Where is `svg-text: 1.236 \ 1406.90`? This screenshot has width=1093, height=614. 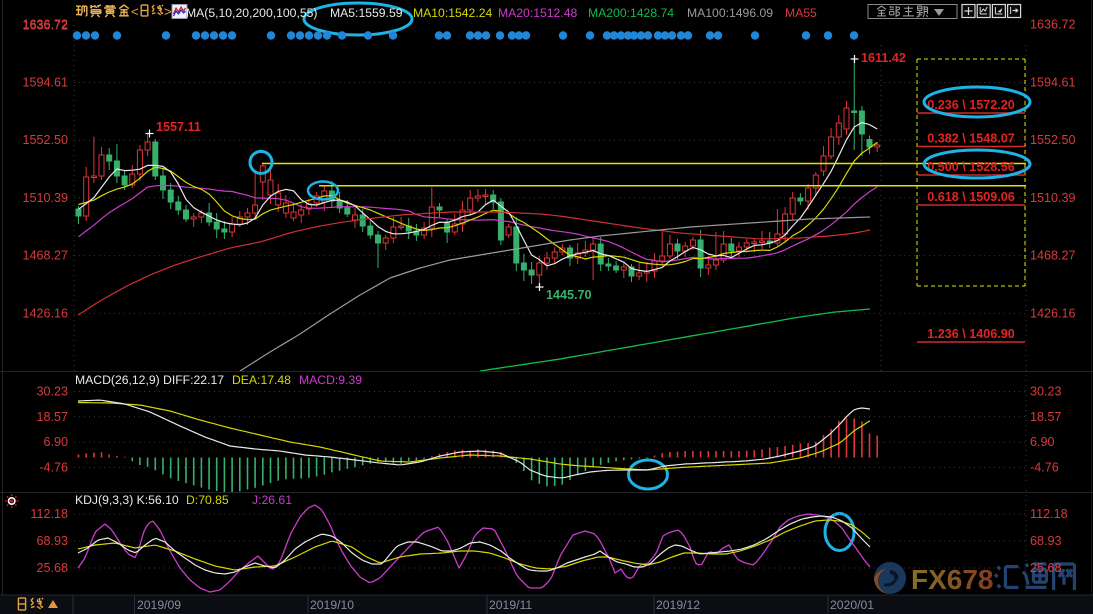 svg-text: 1.236 \ 1406.90 is located at coordinates (971, 334).